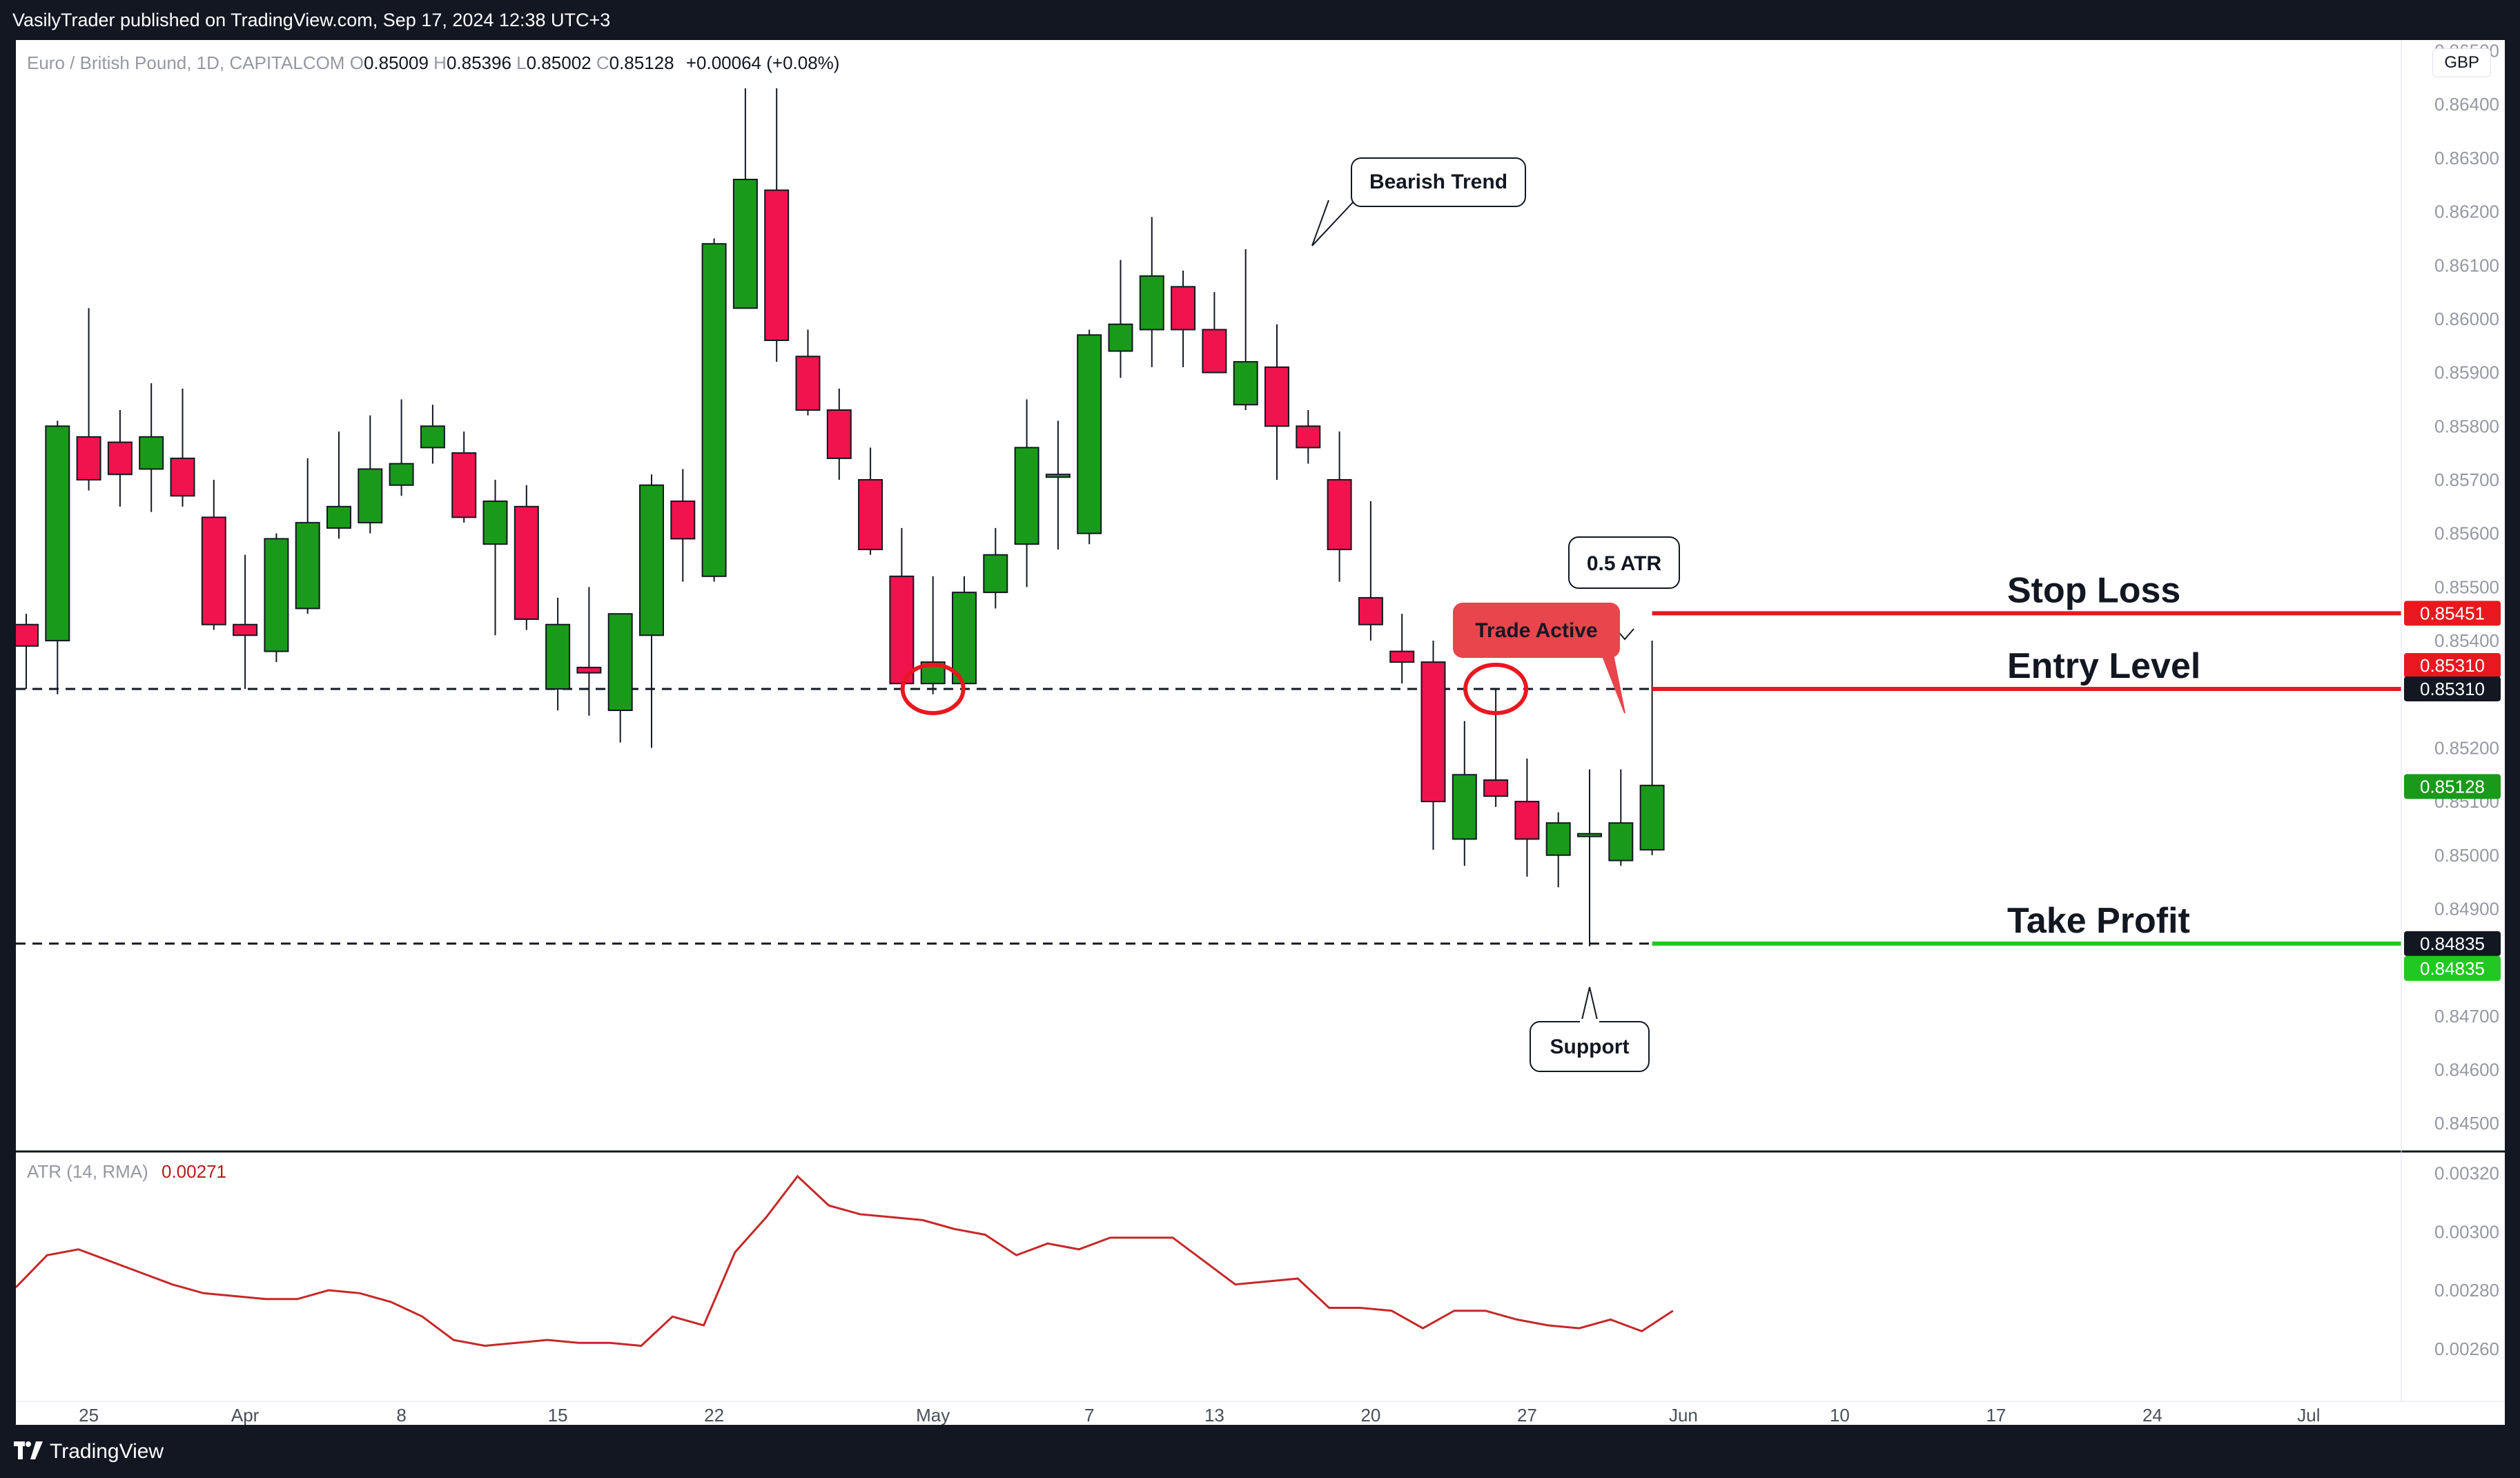 Image resolution: width=2520 pixels, height=1478 pixels. What do you see at coordinates (2466, 480) in the screenshot?
I see `price-tick-label: 0.85700` at bounding box center [2466, 480].